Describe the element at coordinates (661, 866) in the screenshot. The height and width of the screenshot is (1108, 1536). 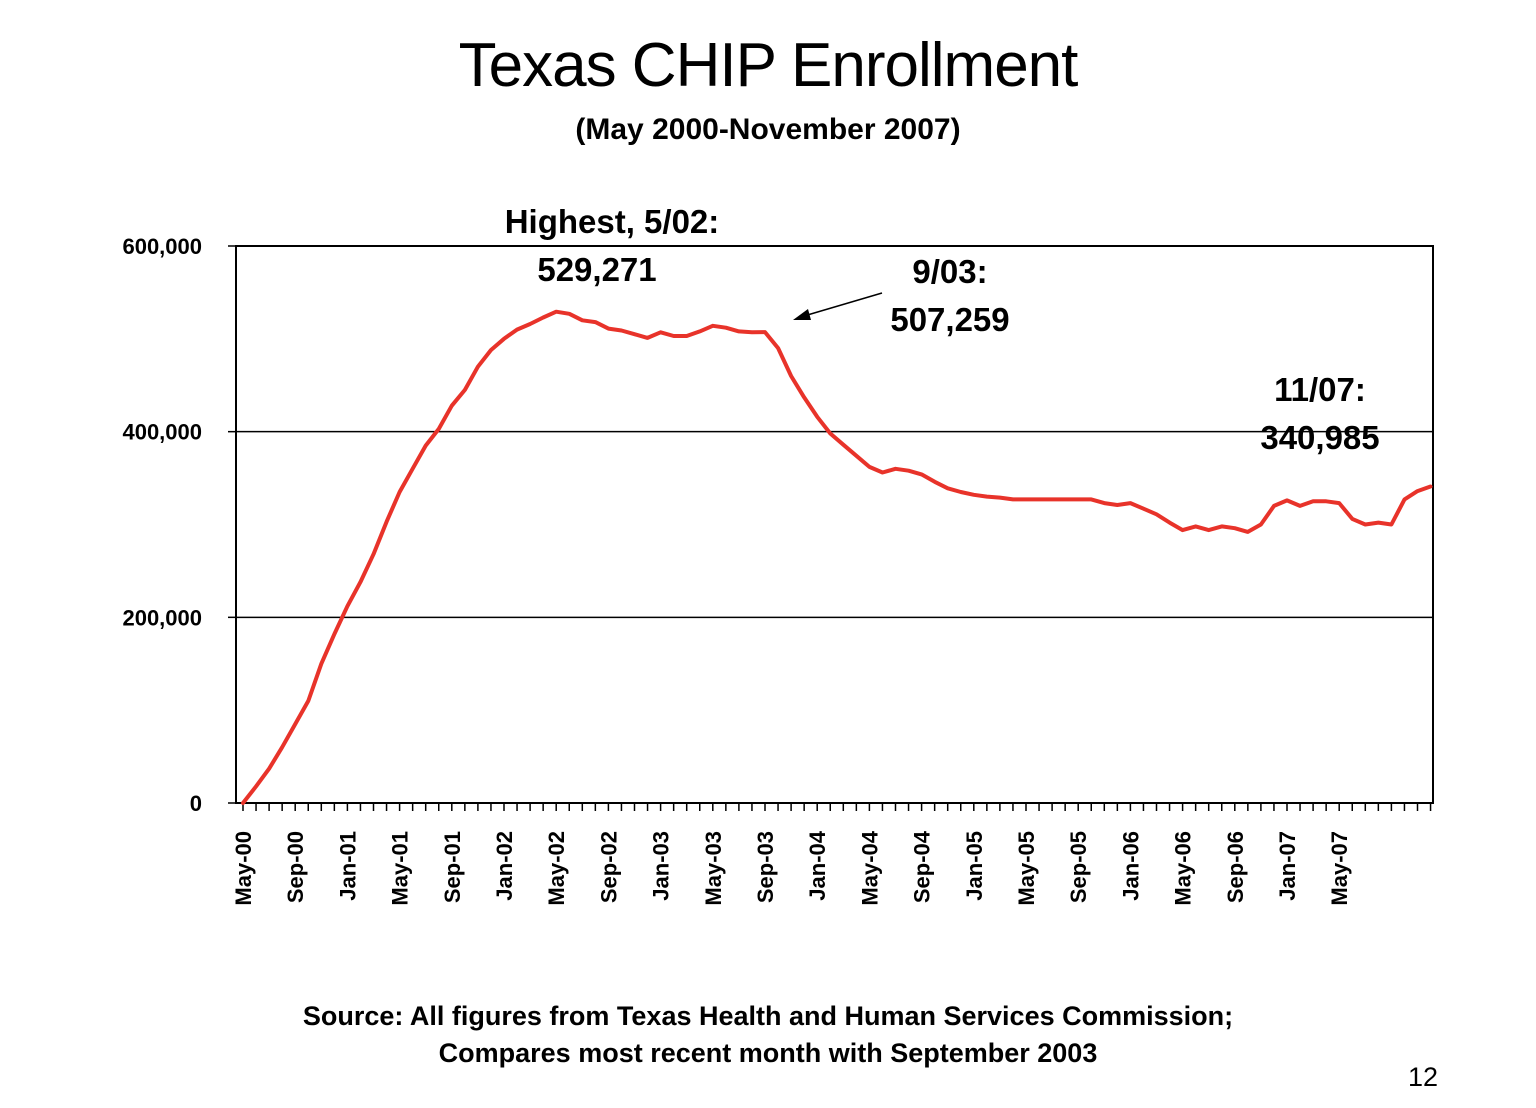
I see `x-tick-label: Jan-03` at that location.